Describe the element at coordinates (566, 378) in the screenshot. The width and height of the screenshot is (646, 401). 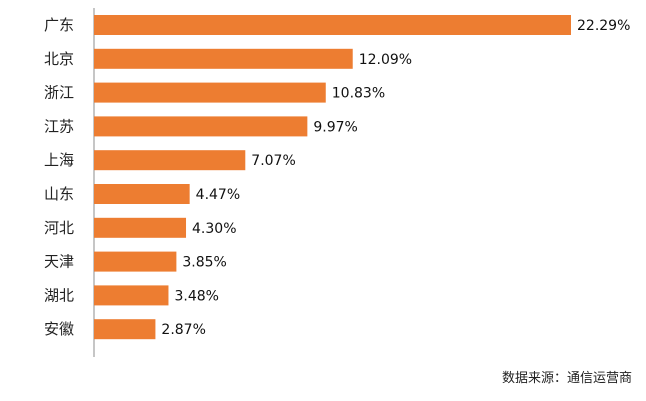
I see `source-note: 数据来源：通信运营商` at that location.